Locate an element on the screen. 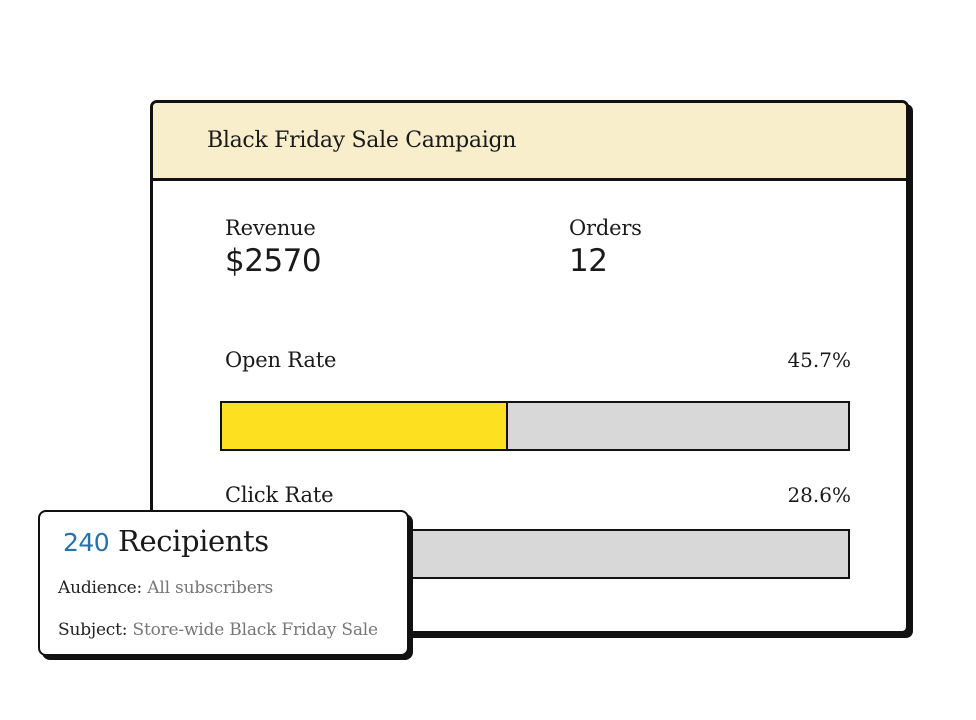 Image resolution: width=976 pixels, height=720 pixels. open-rate-row: Open Rate 45.7% is located at coordinates (538, 360).